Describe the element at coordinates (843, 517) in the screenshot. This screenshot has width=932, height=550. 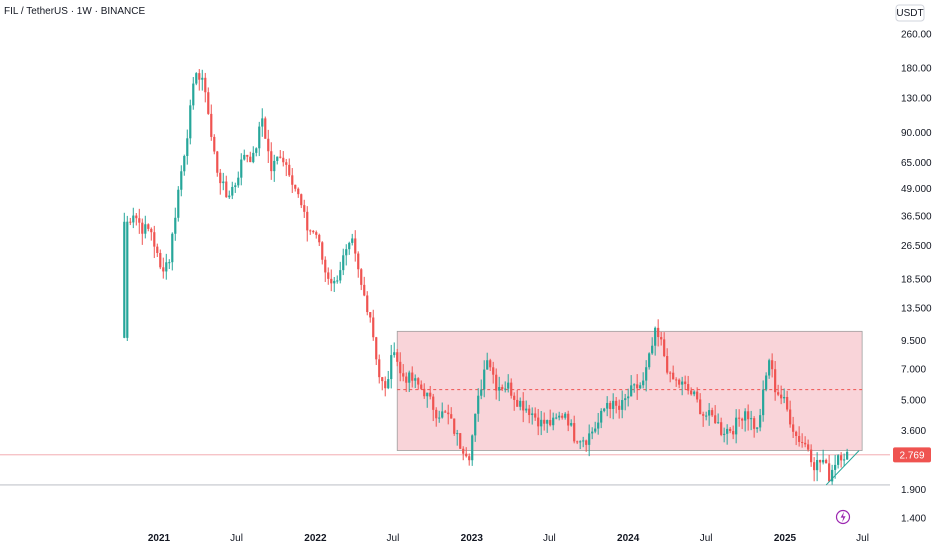
I see `lightning-icon` at that location.